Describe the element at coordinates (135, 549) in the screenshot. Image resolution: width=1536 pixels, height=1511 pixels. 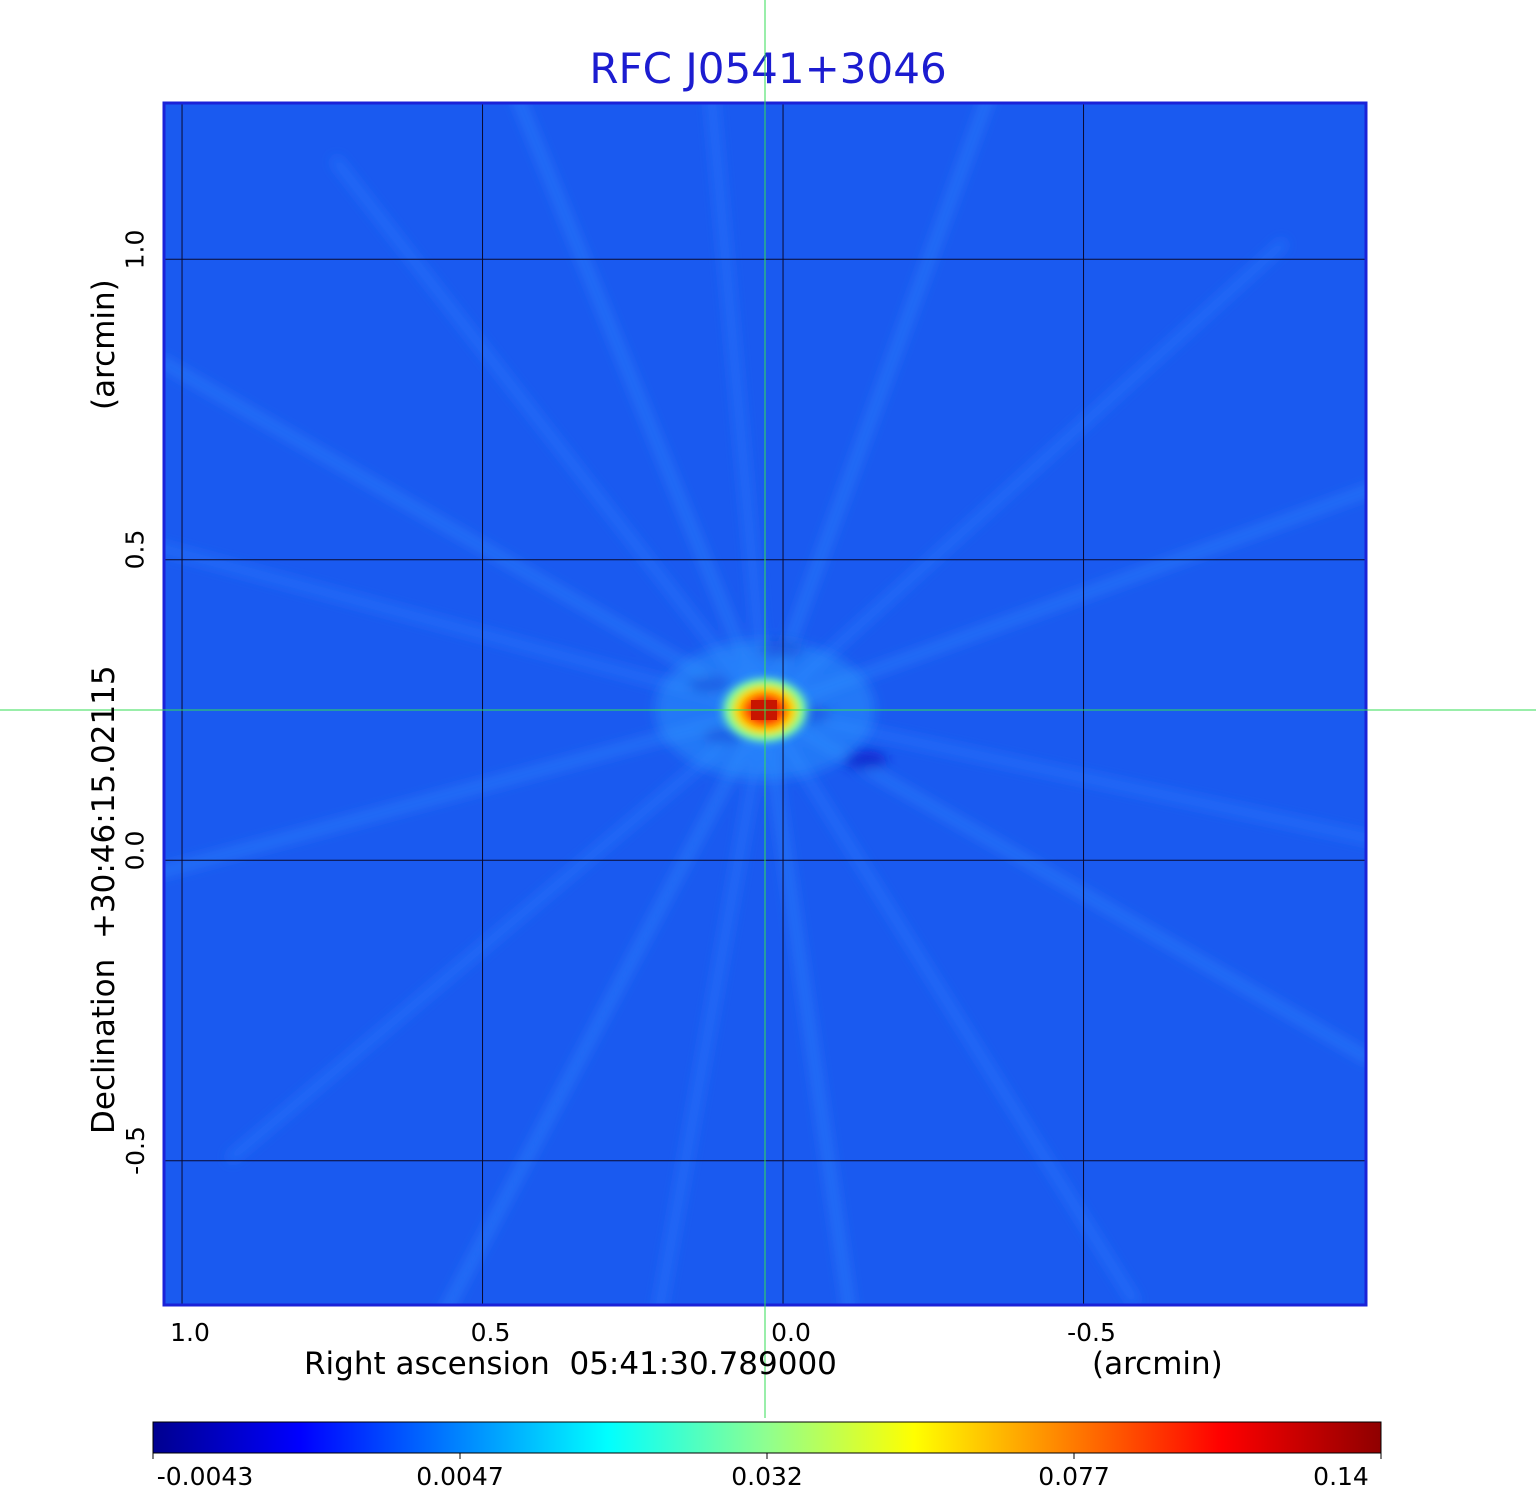
I see `y-tick-label: 0.5` at that location.